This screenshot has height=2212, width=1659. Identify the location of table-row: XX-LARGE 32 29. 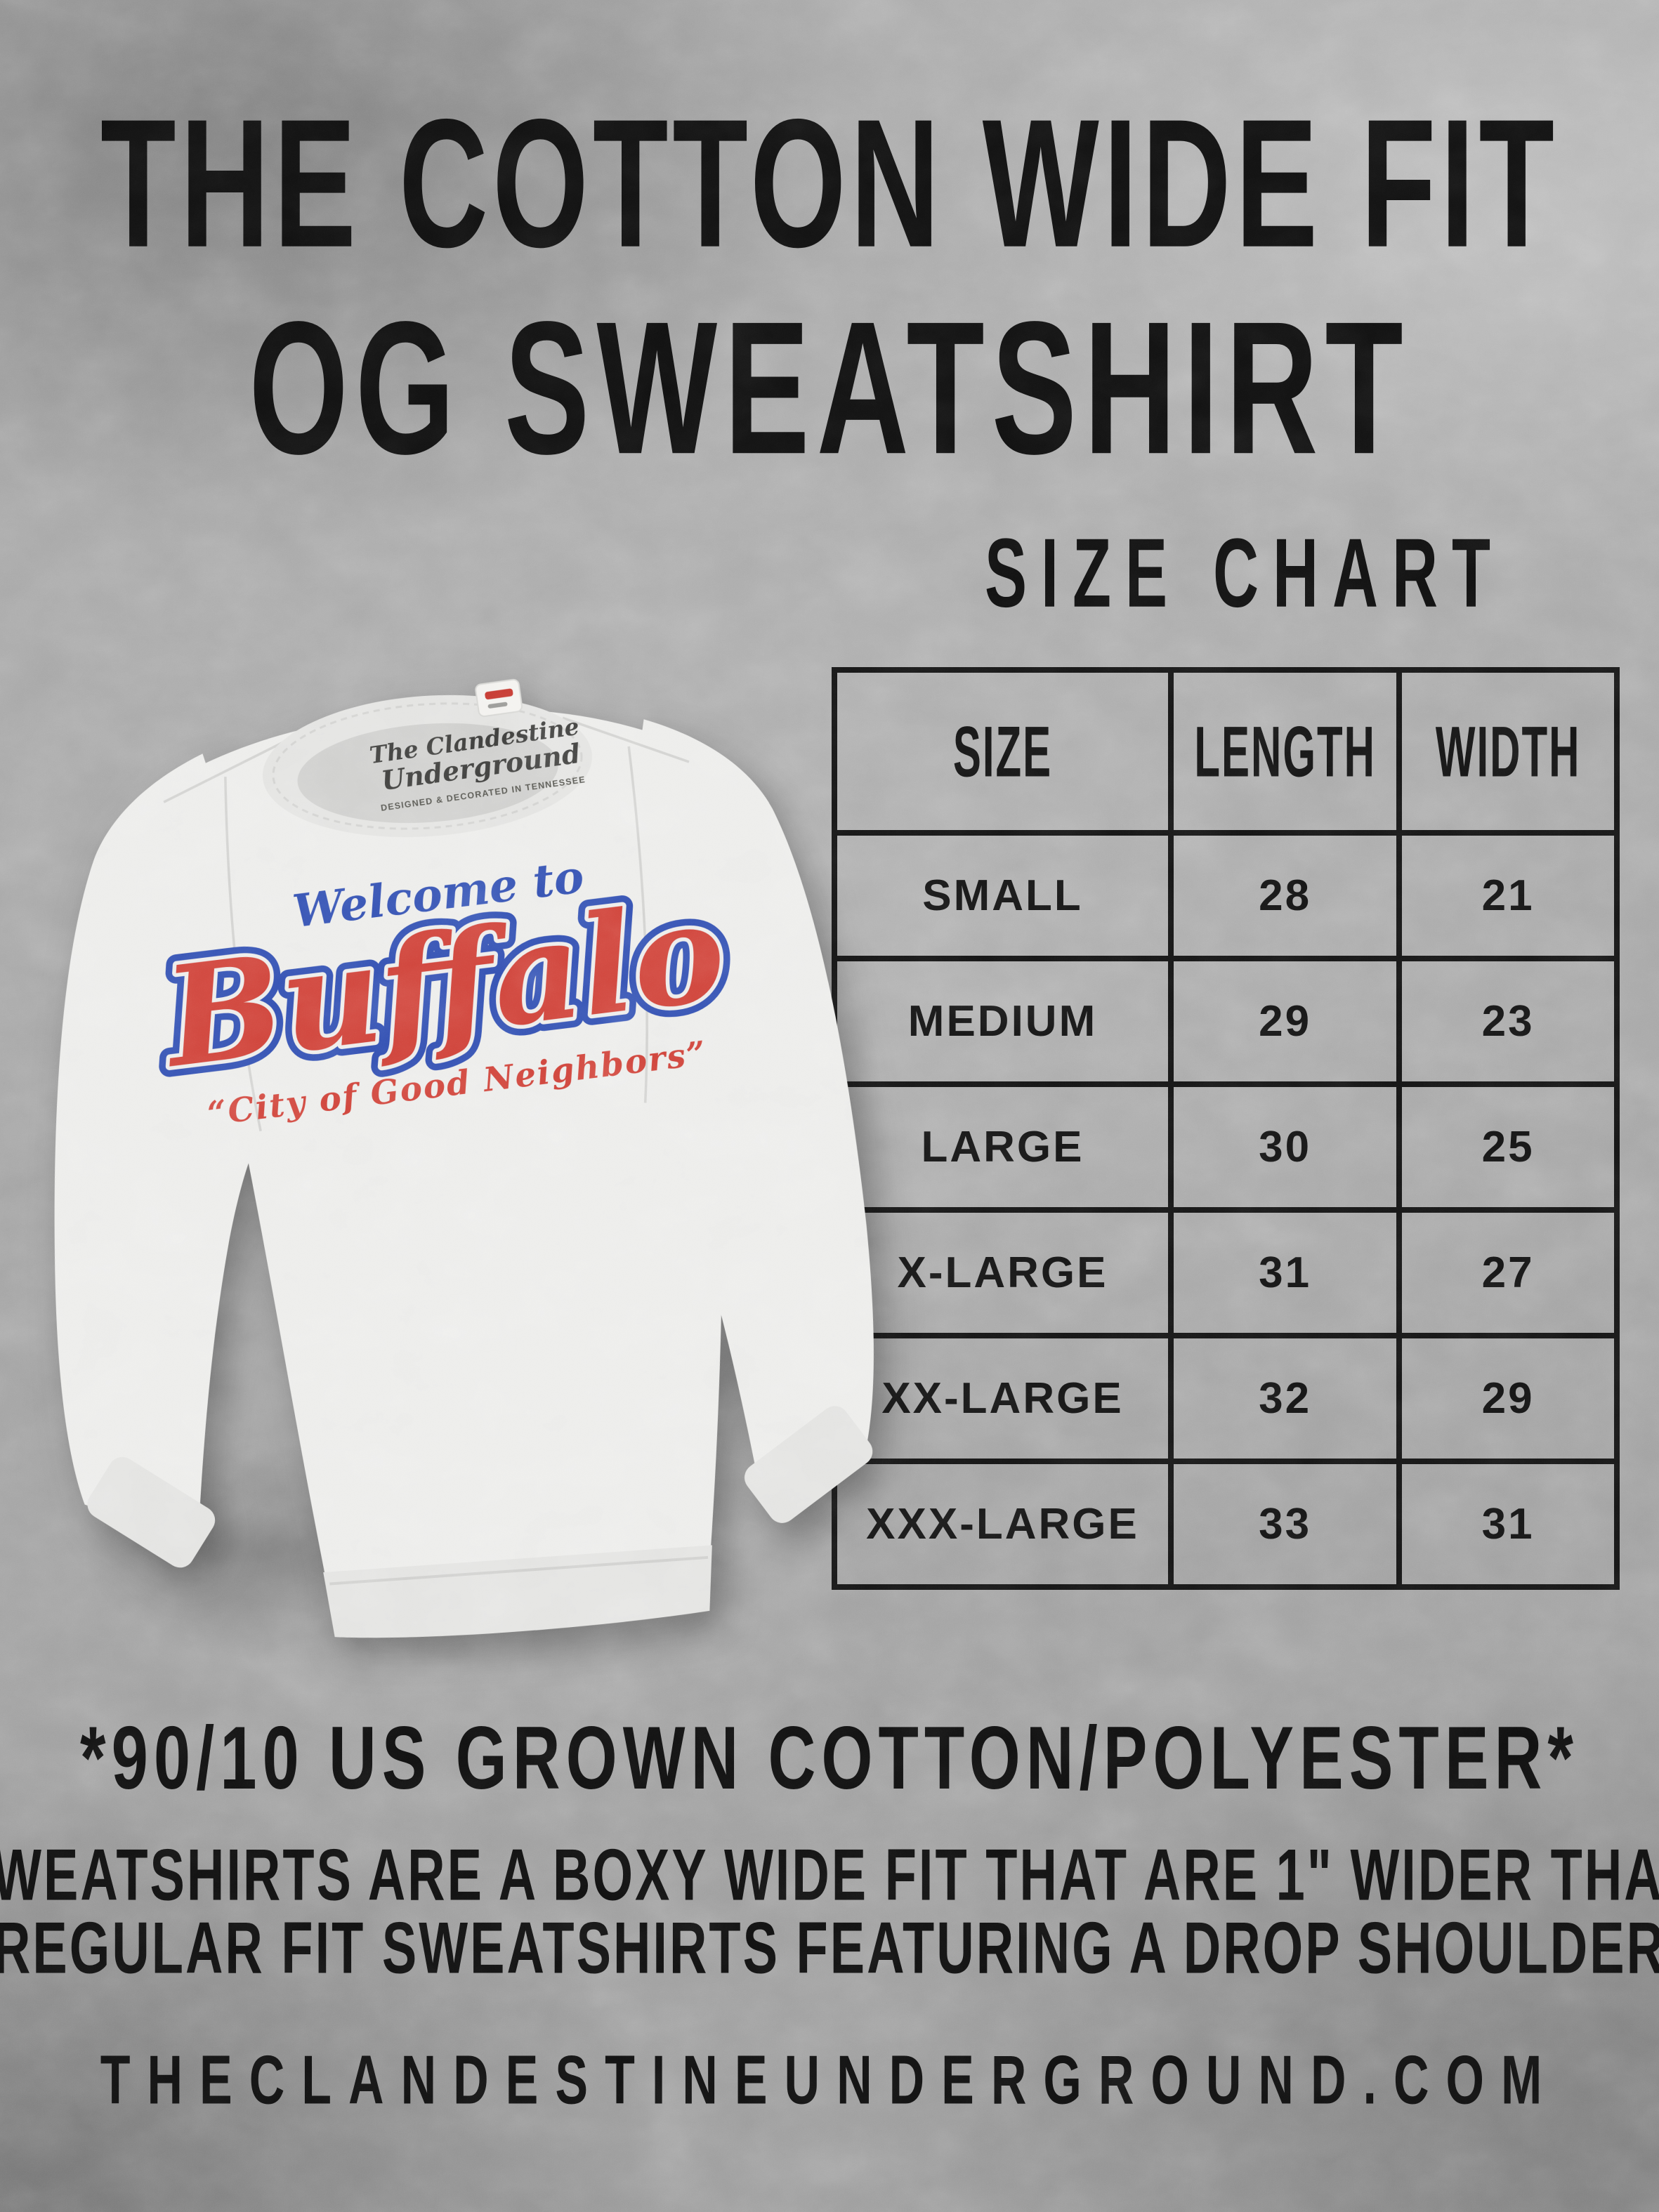
(1225, 1398).